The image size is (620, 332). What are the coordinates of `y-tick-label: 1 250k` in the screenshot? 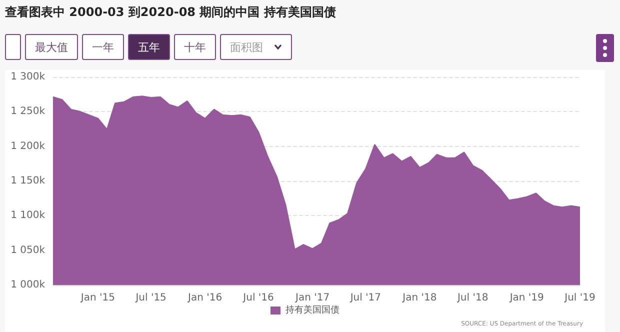 It's located at (28, 112).